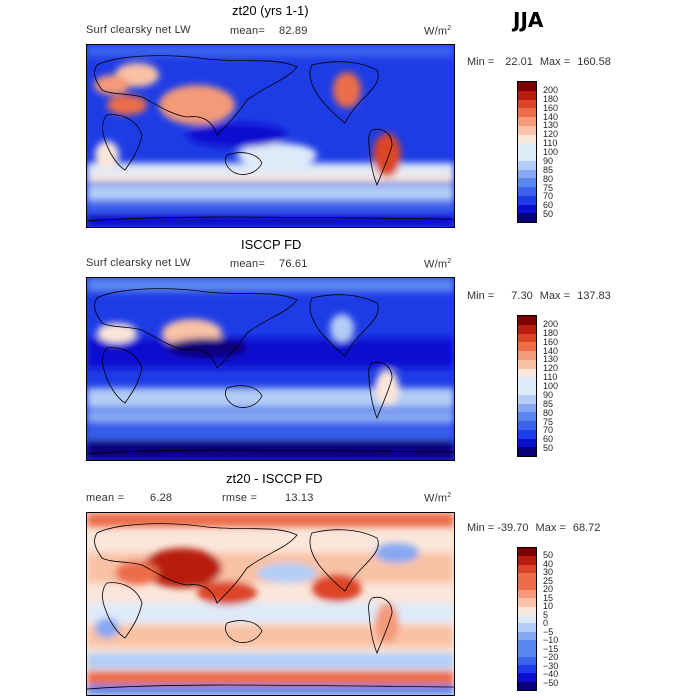  I want to click on panel1-title: zt20 (yrs 1-1), so click(270, 10).